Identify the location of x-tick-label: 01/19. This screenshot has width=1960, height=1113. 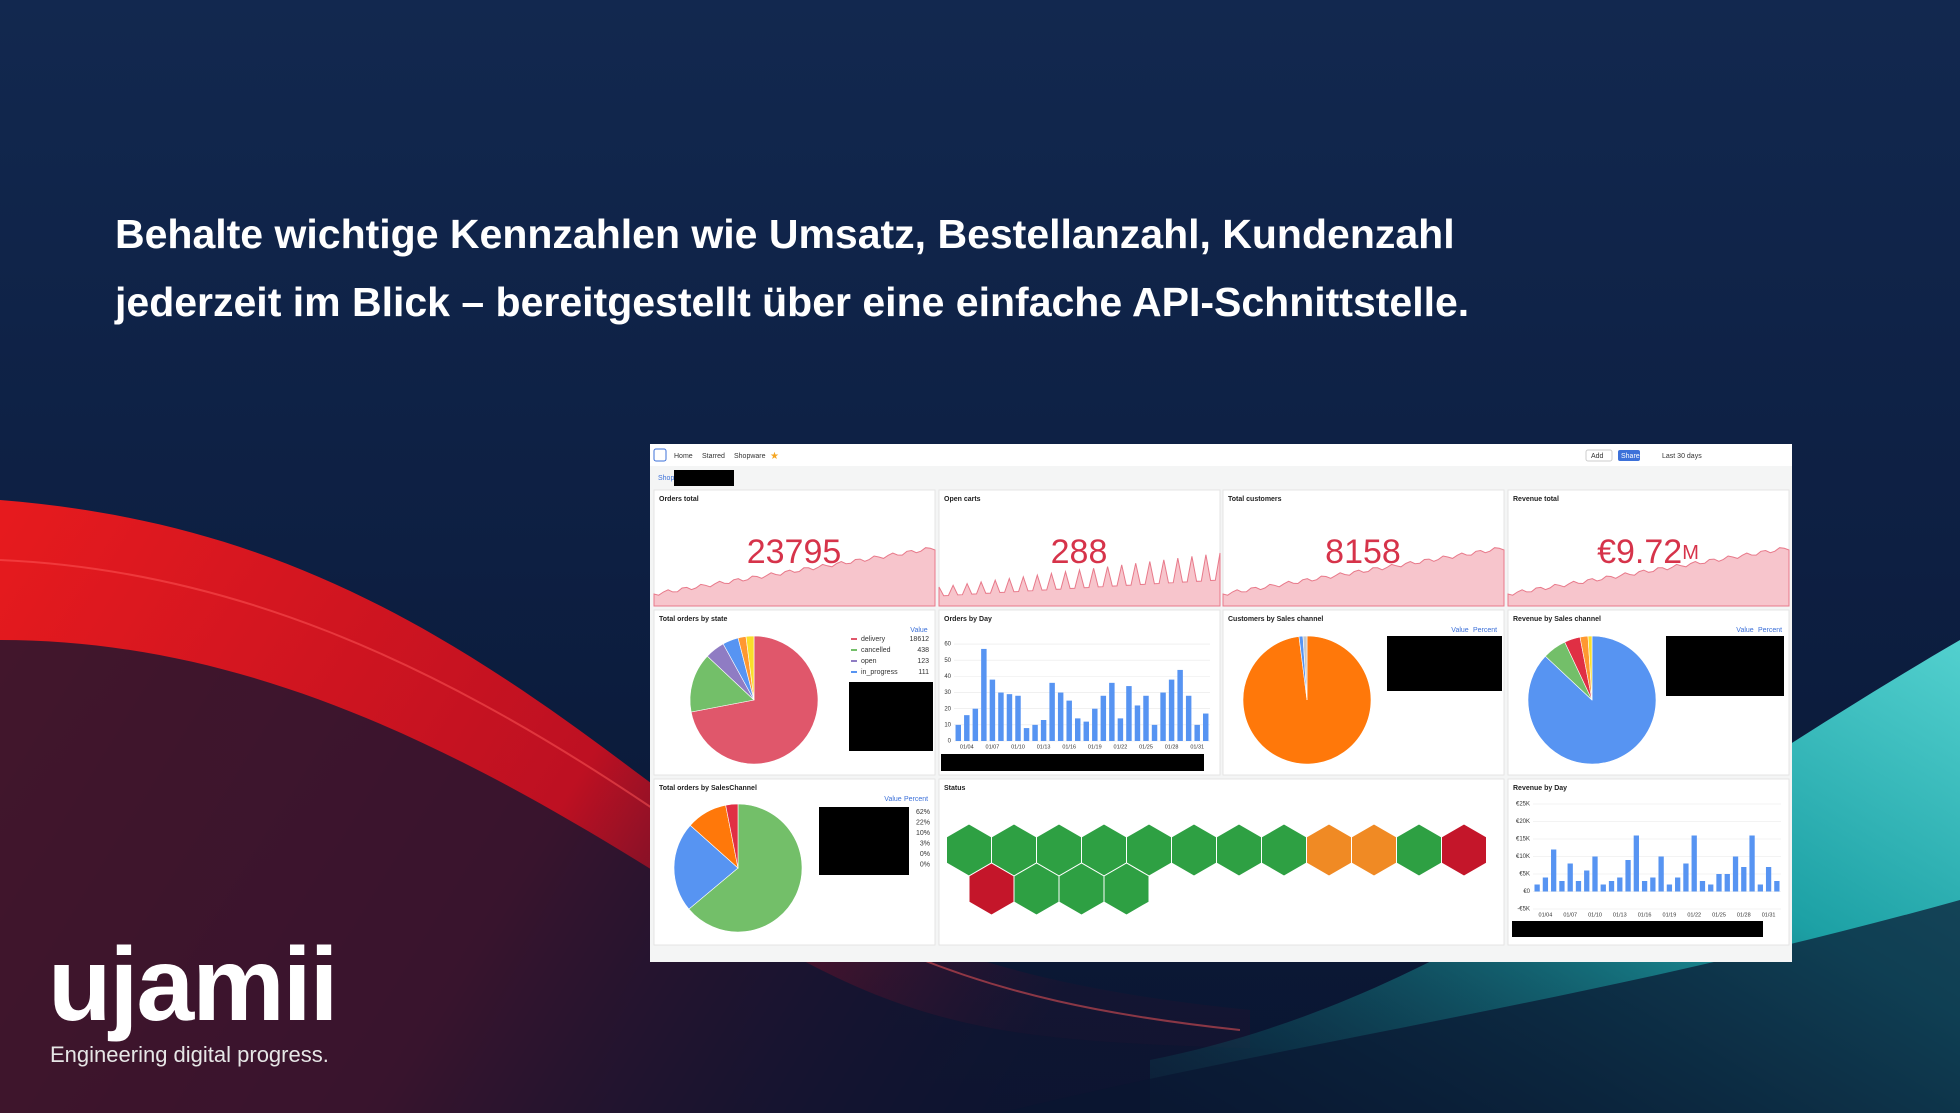
(1095, 747).